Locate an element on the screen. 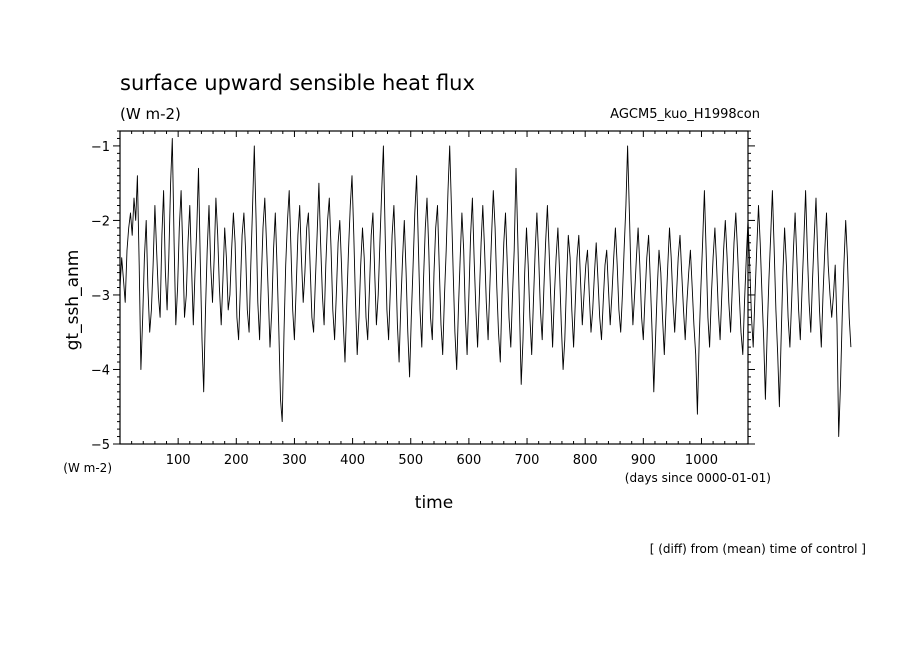  x-tick-label: 700 is located at coordinates (527, 460).